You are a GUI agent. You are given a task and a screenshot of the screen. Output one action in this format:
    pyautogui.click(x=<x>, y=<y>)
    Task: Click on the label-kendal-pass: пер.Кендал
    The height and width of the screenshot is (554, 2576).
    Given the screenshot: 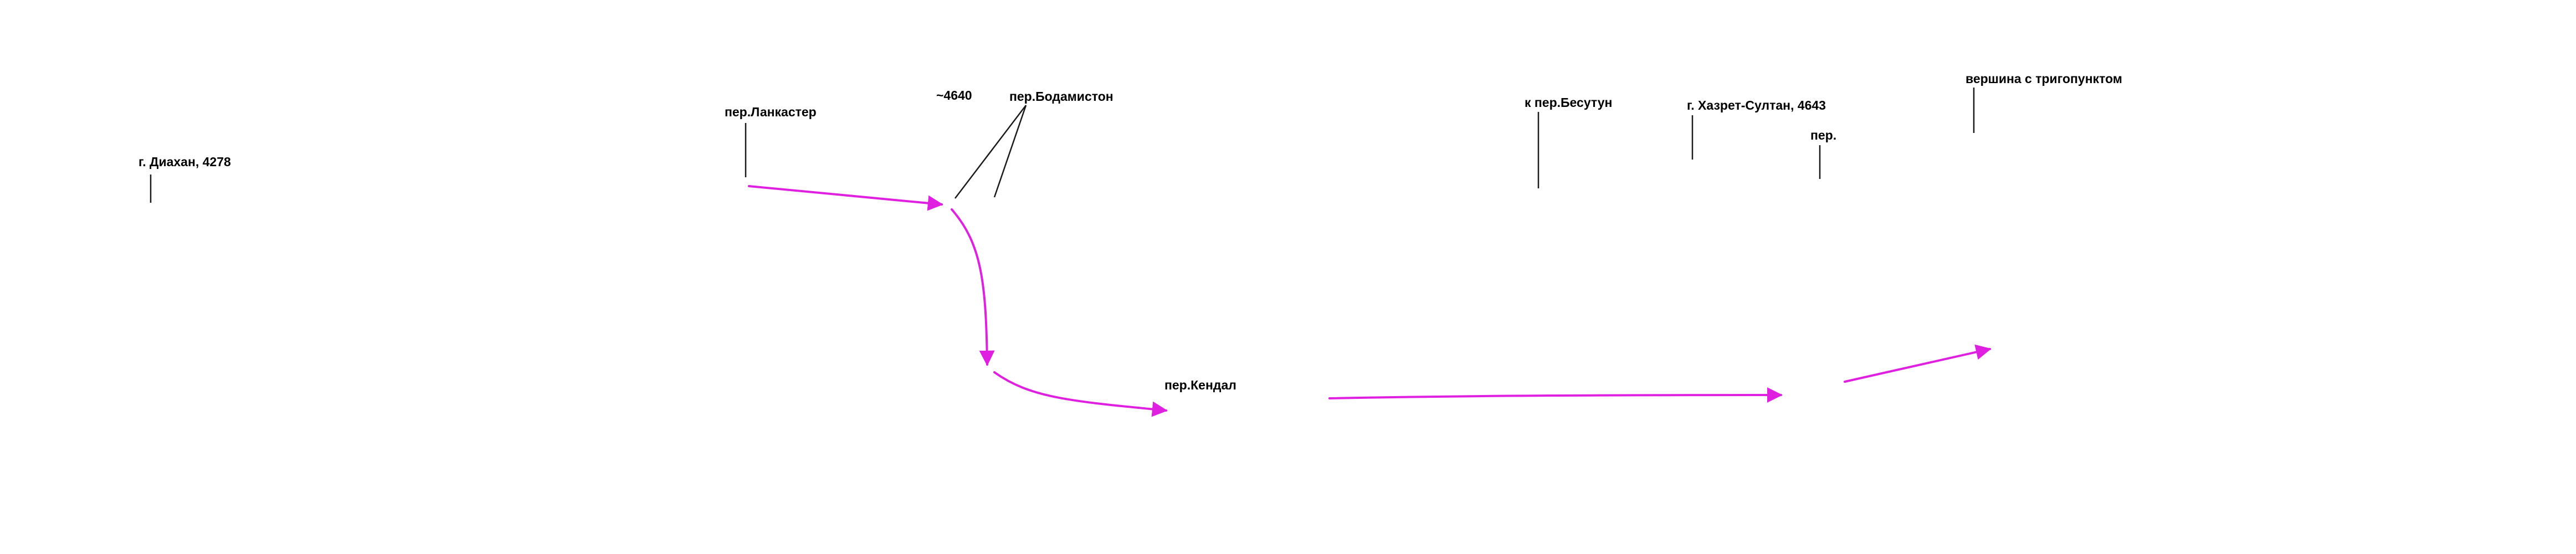 What is the action you would take?
    pyautogui.click(x=1200, y=385)
    